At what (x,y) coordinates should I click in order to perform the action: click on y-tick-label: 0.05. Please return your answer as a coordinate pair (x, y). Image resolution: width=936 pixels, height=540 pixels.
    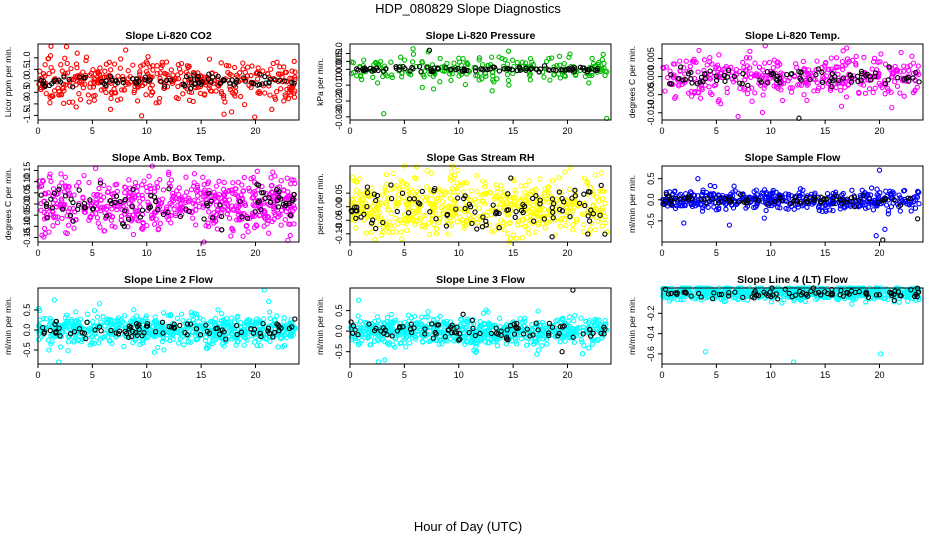
    Looking at the image, I should click on (339, 193).